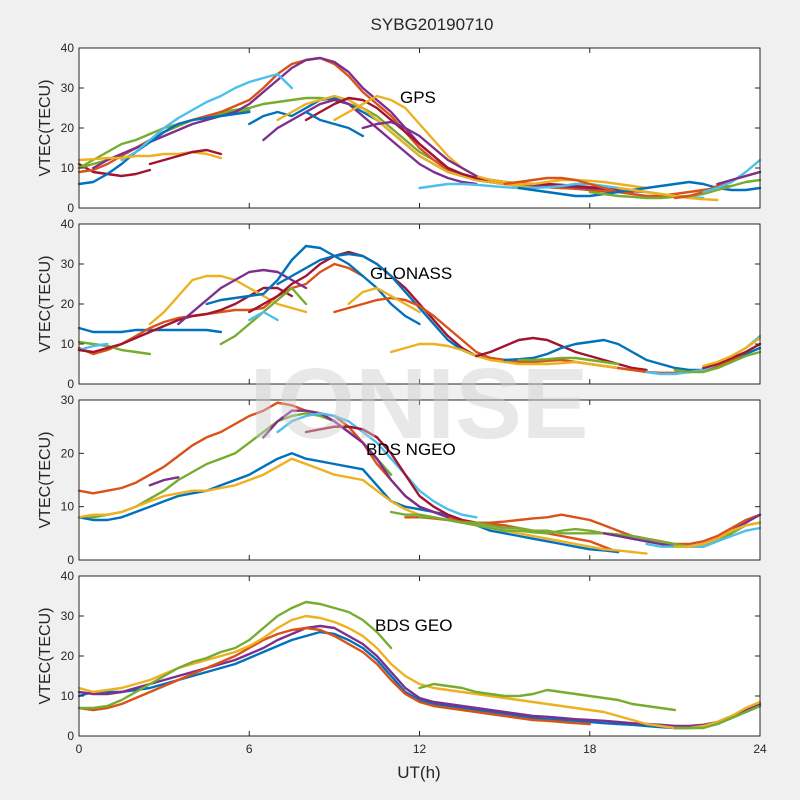  I want to click on watermark: IONISE, so click(419, 404).